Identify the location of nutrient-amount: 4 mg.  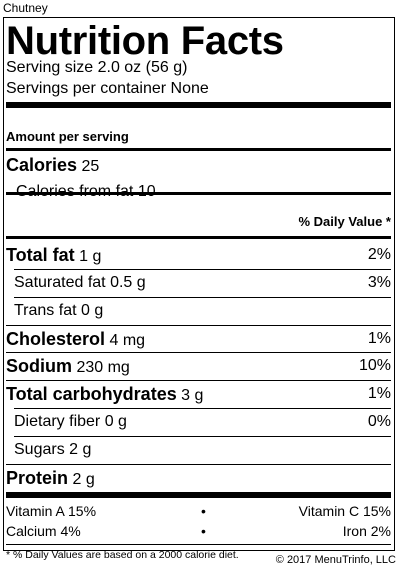
(127, 340).